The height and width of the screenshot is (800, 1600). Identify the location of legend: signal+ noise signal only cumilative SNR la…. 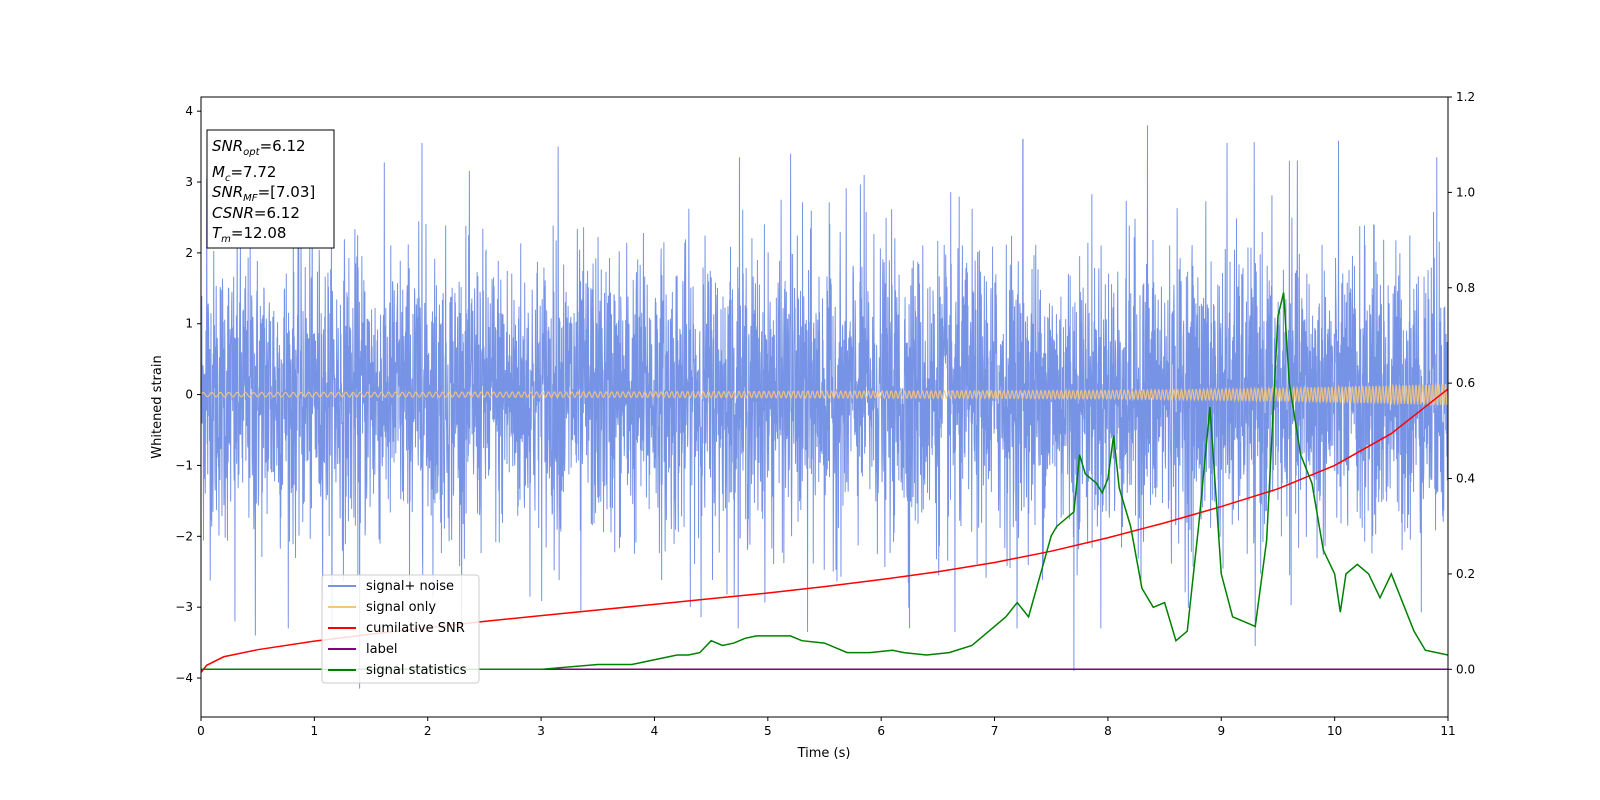
(400, 629).